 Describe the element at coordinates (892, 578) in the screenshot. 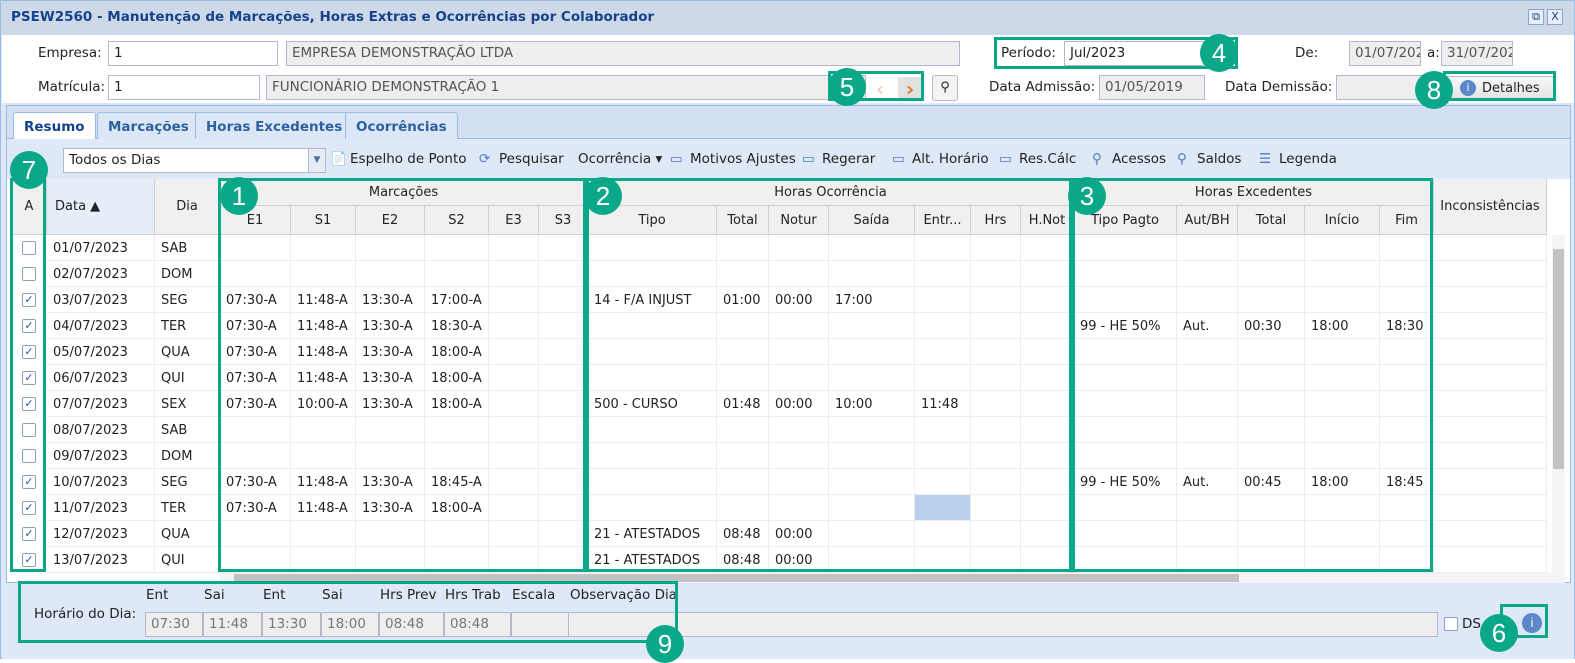

I see `horizontal-scrollbar` at that location.